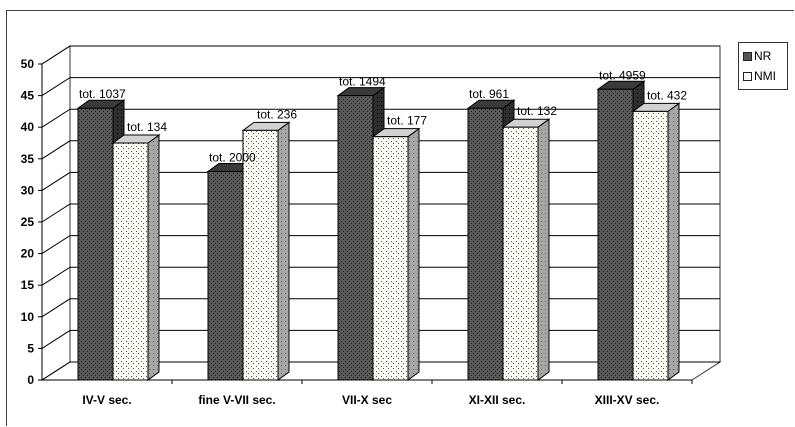 The image size is (795, 427). What do you see at coordinates (537, 111) in the screenshot?
I see `data-label-nmi: tot. 132` at bounding box center [537, 111].